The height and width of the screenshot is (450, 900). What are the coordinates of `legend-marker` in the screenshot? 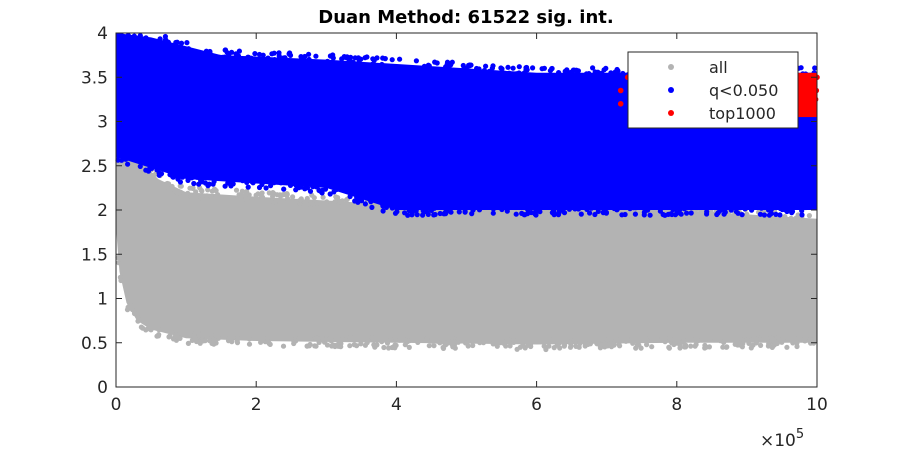 It's located at (671, 90).